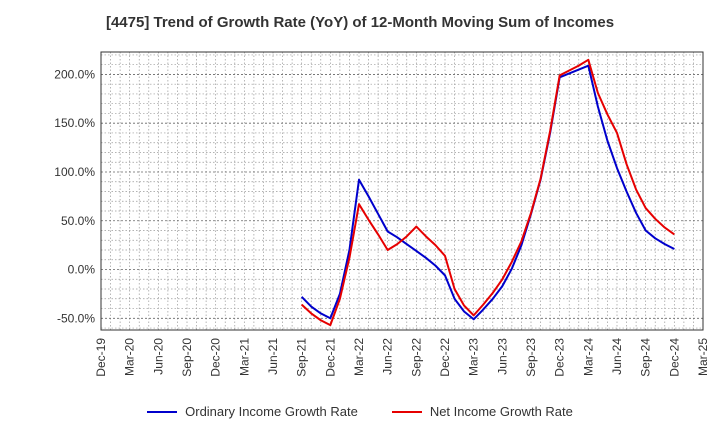  What do you see at coordinates (74, 123) in the screenshot?
I see `y-tick-label: 150.0%` at bounding box center [74, 123].